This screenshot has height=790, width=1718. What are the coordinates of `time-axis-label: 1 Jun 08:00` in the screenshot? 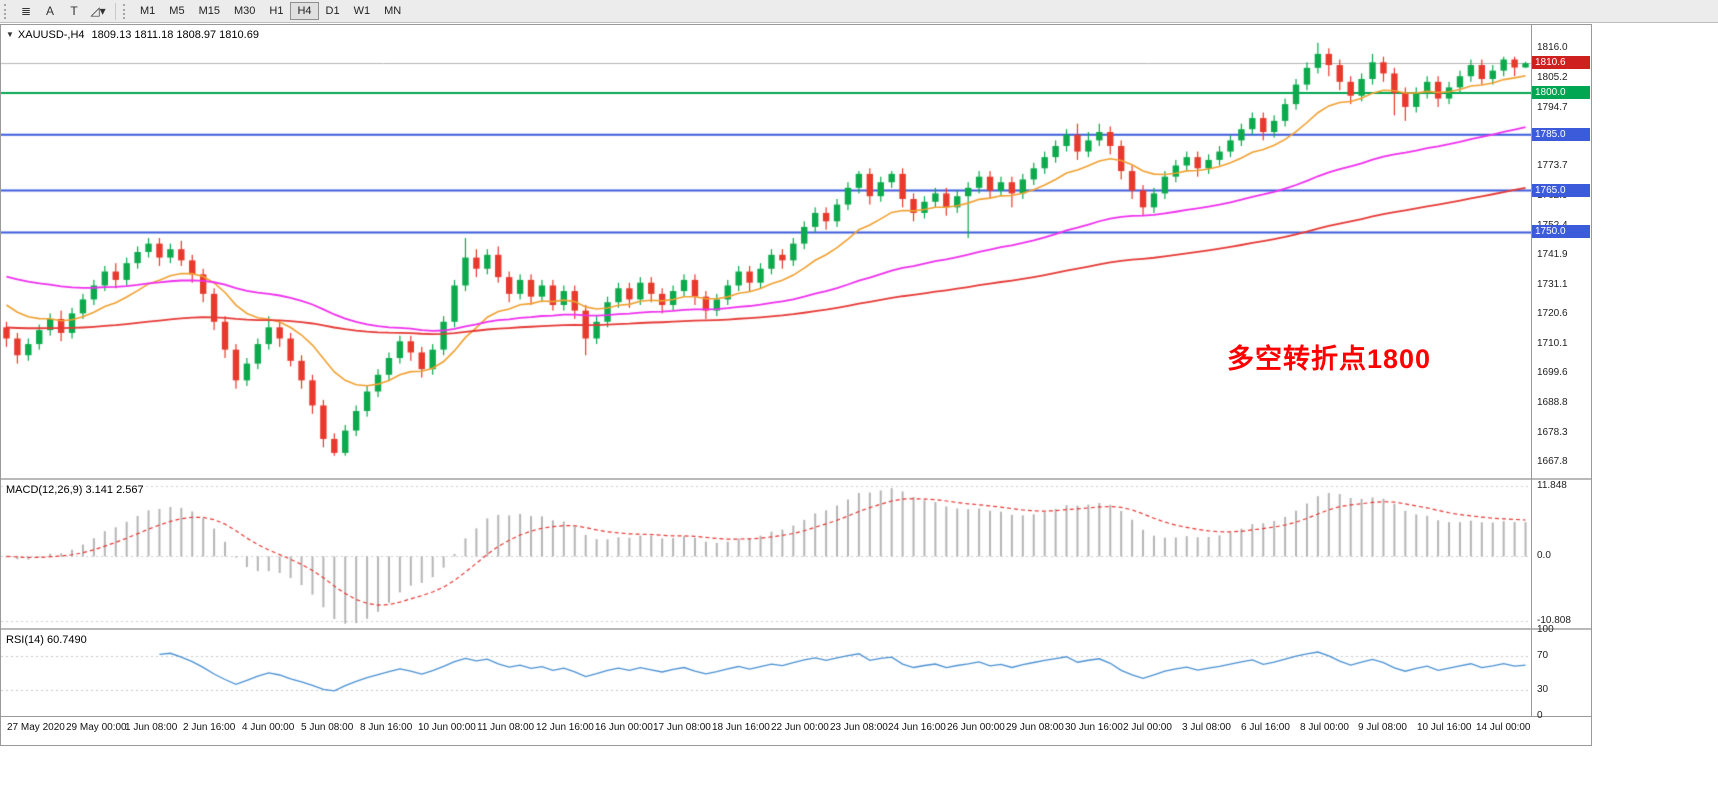 It's located at (151, 727).